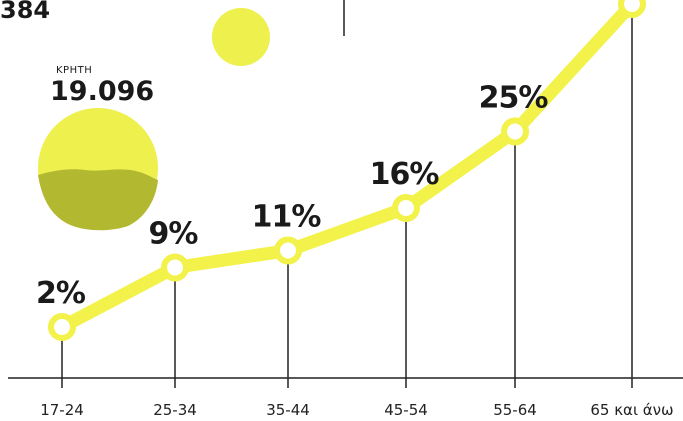 The height and width of the screenshot is (421, 683). I want to click on data-label: 16%, so click(405, 174).